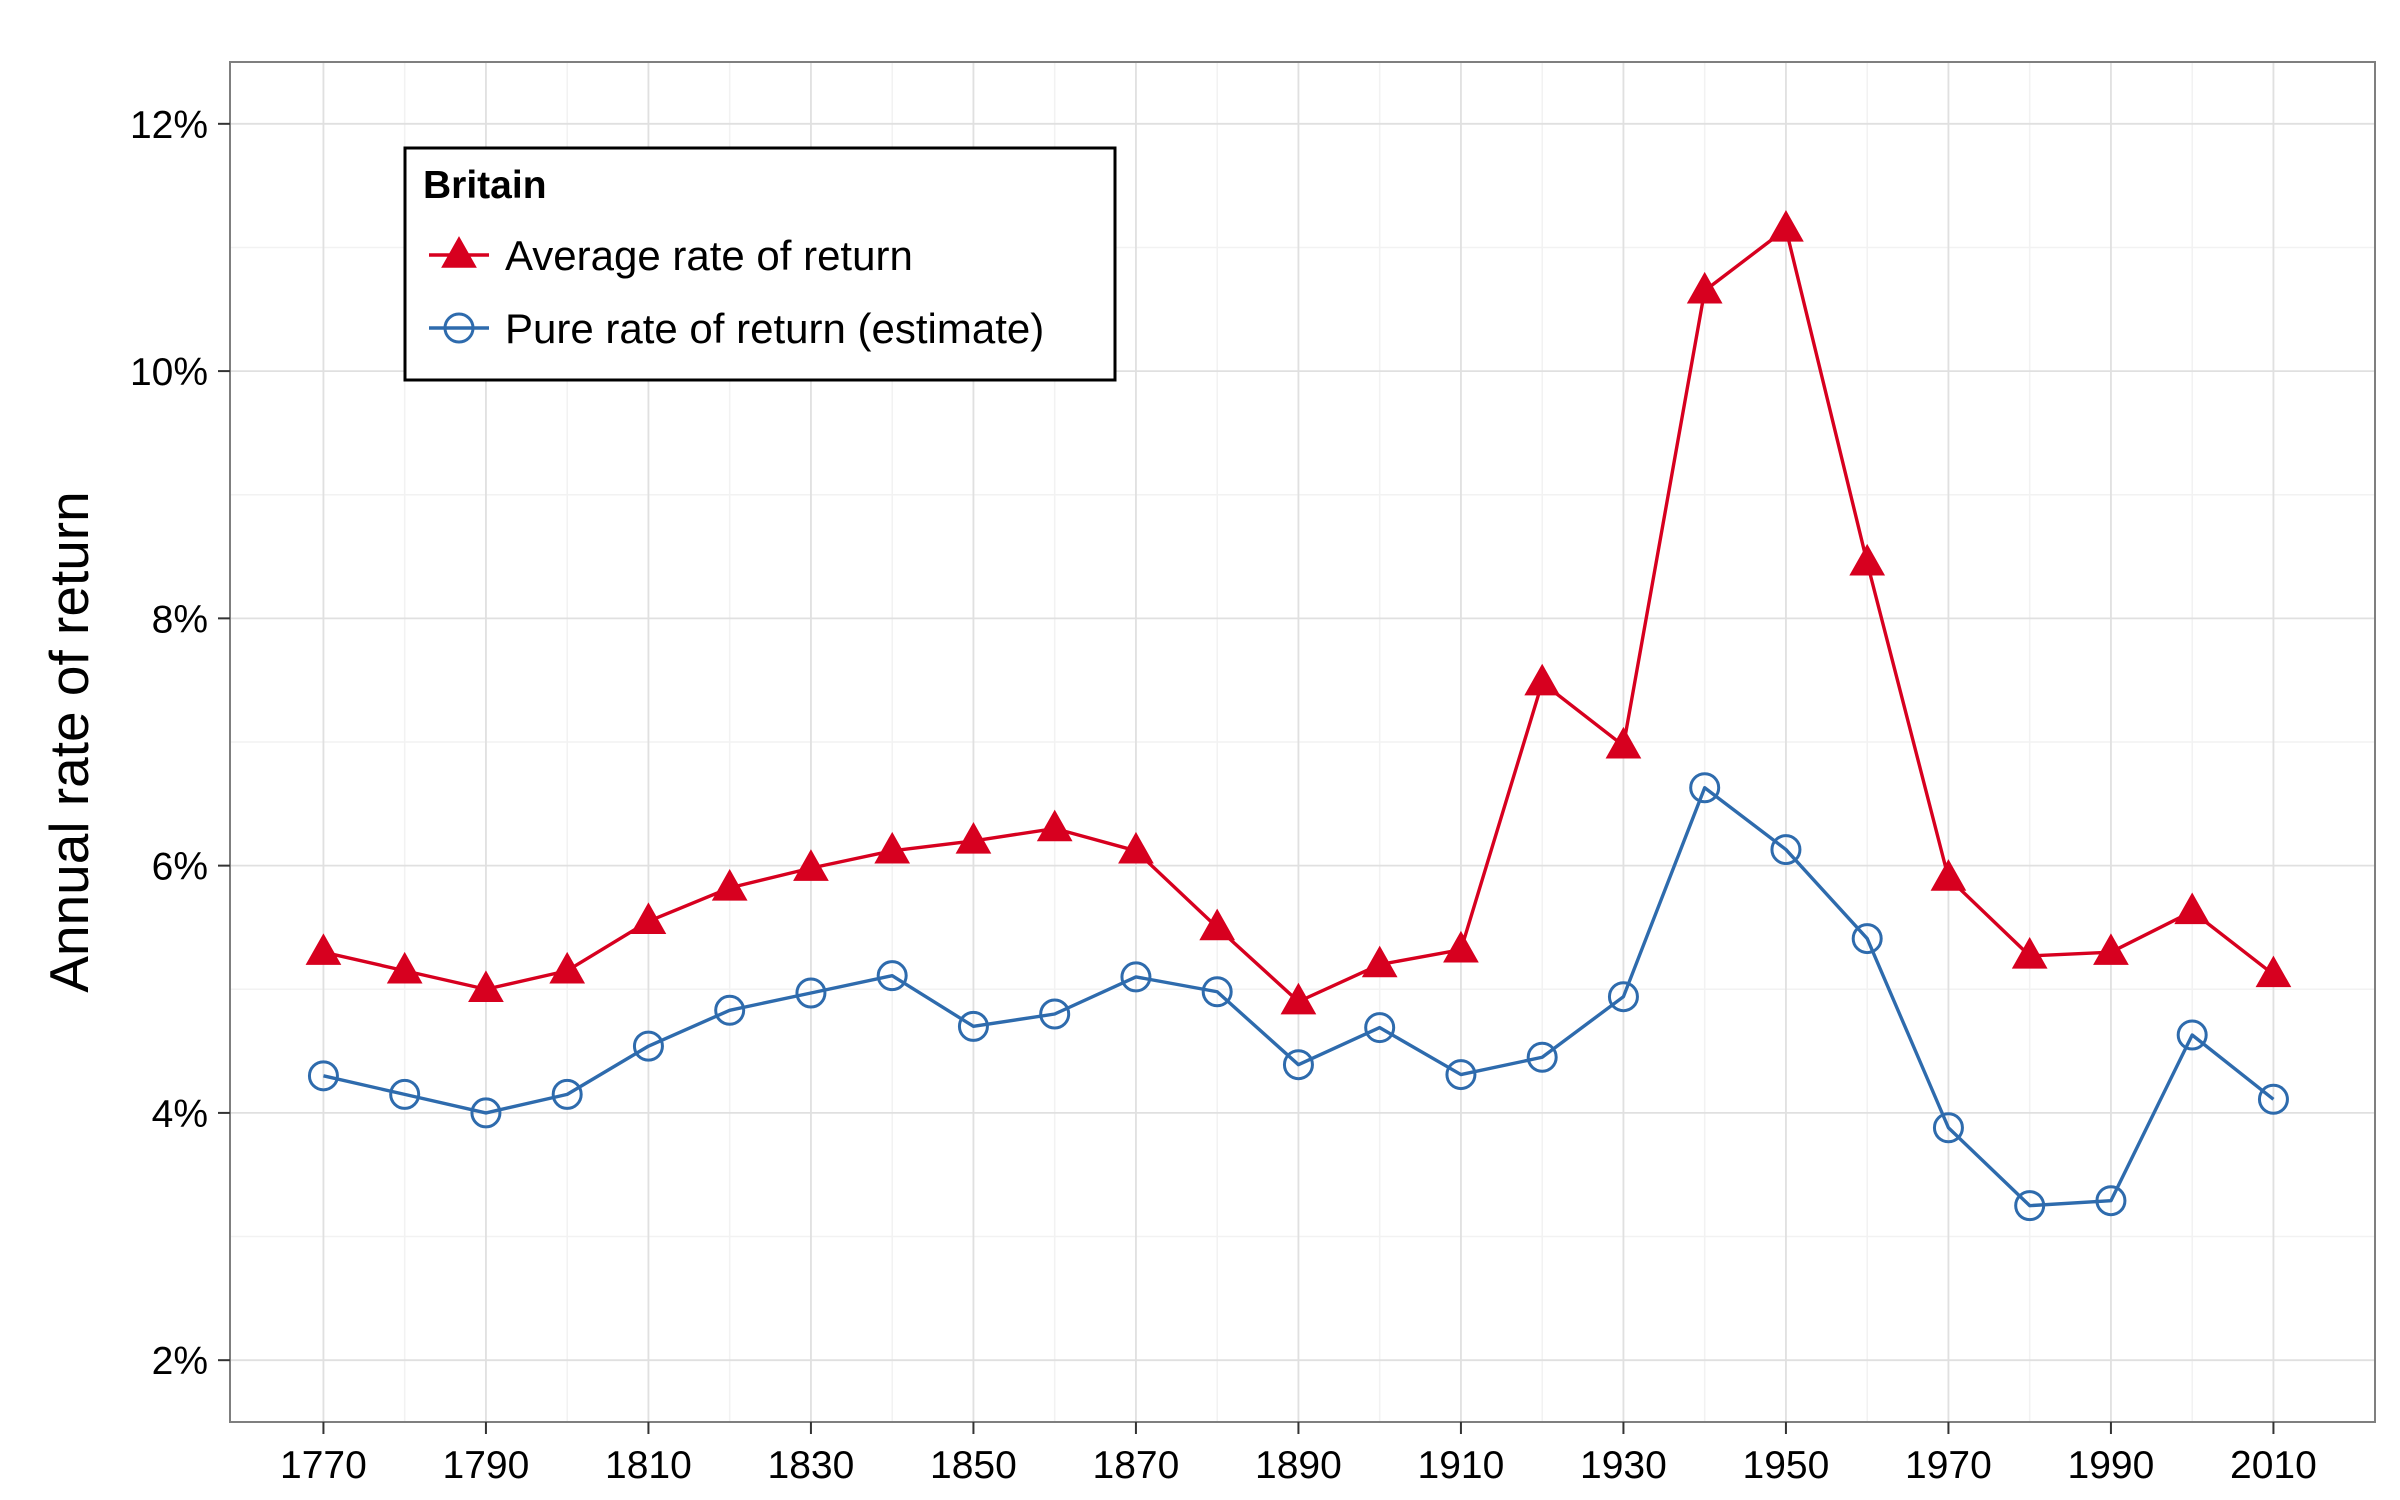 This screenshot has height=1500, width=2400. I want to click on x-tick-label-1950: 1950, so click(1786, 1465).